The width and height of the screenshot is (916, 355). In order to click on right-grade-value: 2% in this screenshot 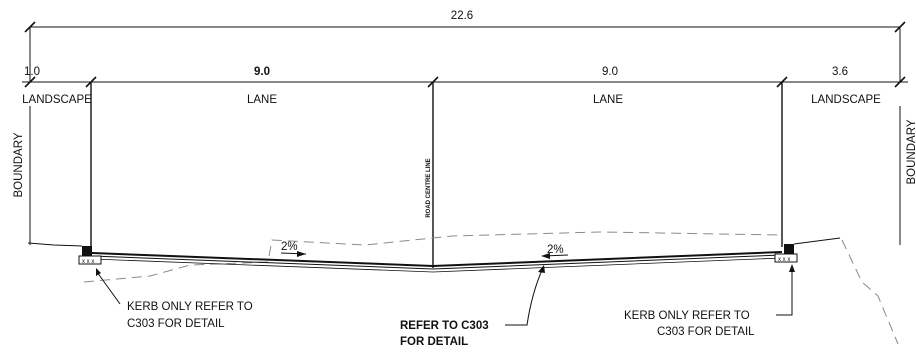, I will do `click(555, 250)`.